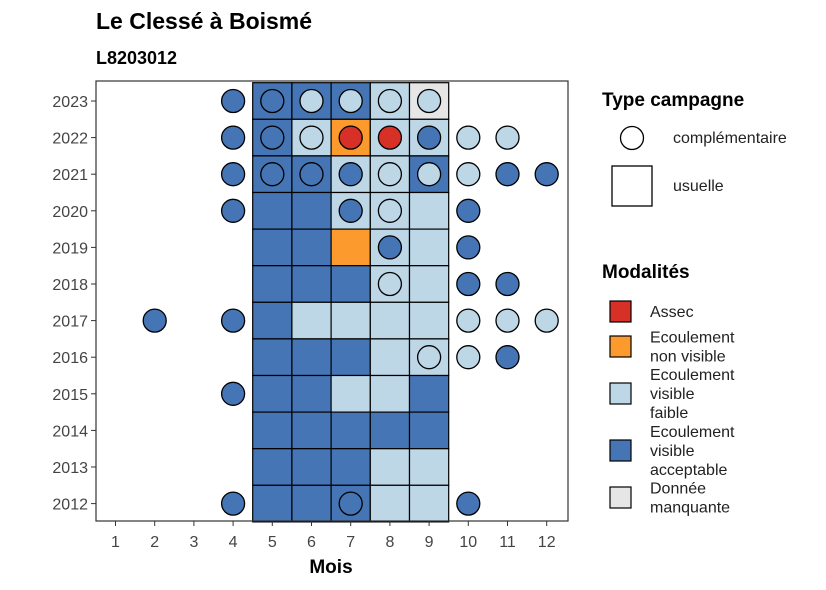  Describe the element at coordinates (632, 138) in the screenshot. I see `legend-circle-symbol` at that location.